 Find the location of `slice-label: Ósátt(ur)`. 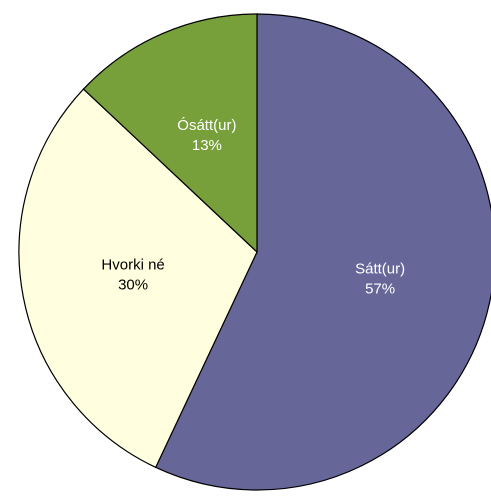

slice-label: Ósátt(ur) is located at coordinates (206, 125).